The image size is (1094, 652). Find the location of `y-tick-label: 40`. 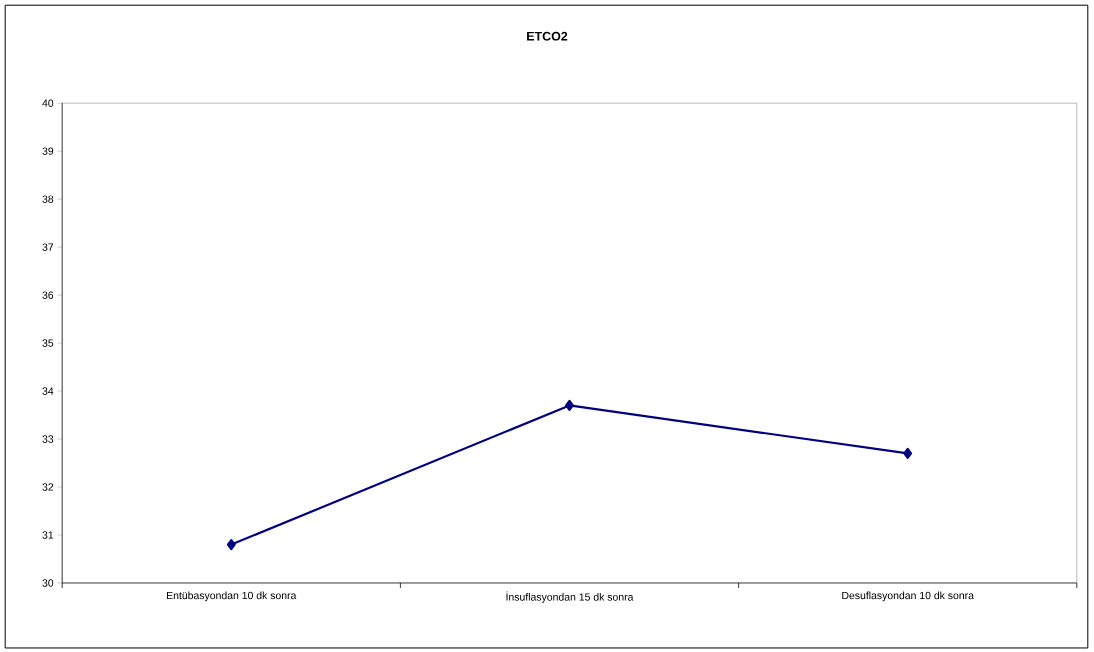

y-tick-label: 40 is located at coordinates (48, 103).